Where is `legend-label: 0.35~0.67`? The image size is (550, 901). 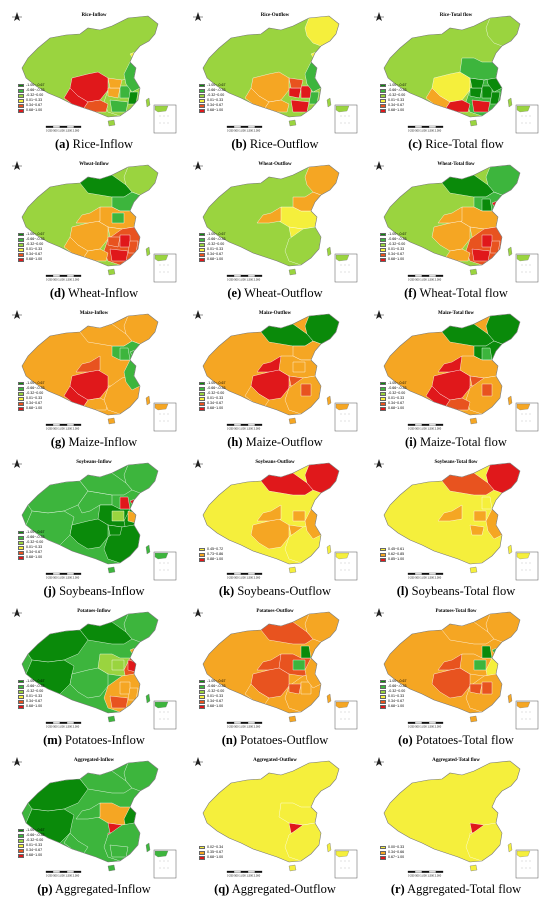
legend-label: 0.35~0.67 is located at coordinates (215, 852).